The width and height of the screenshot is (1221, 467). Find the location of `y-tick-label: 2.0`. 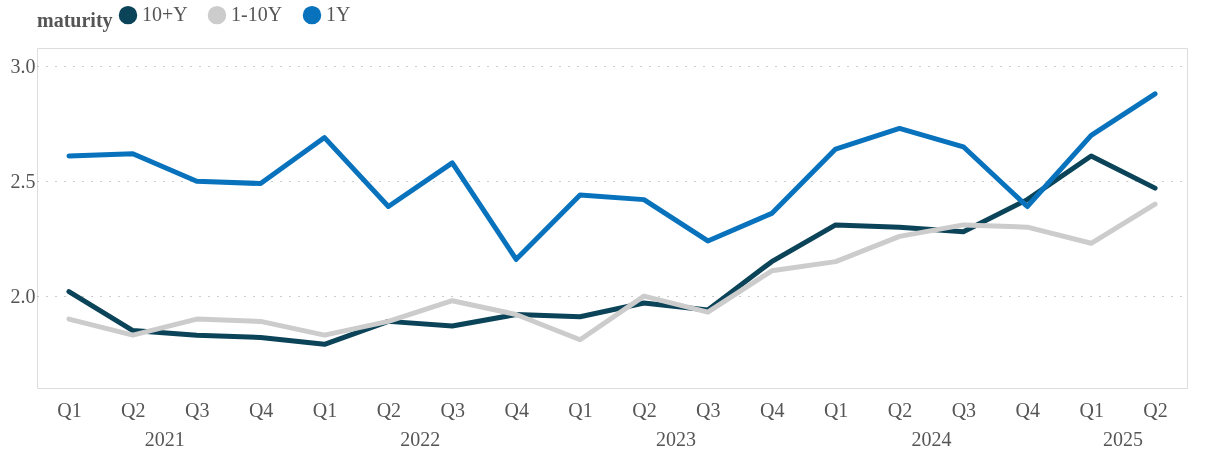

y-tick-label: 2.0 is located at coordinates (23, 295).